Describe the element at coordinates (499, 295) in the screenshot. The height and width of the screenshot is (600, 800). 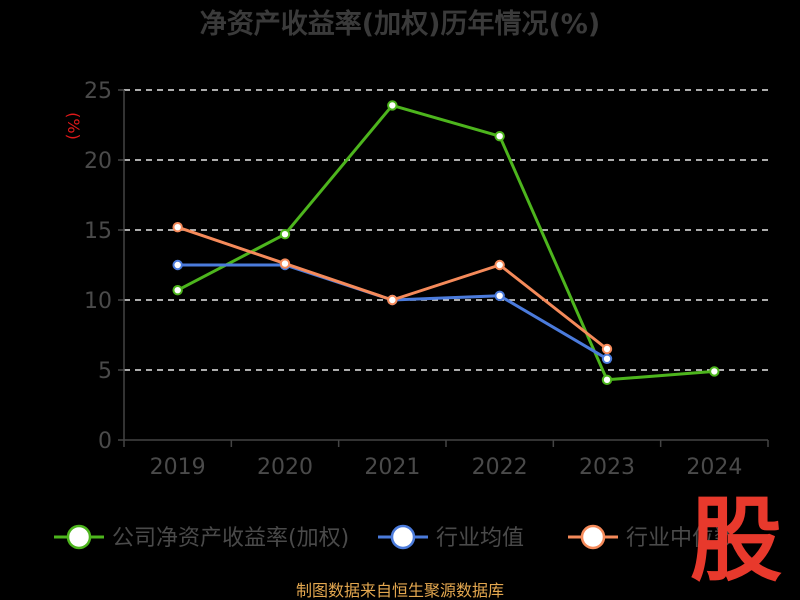
I see `data-point-1-2022` at that location.